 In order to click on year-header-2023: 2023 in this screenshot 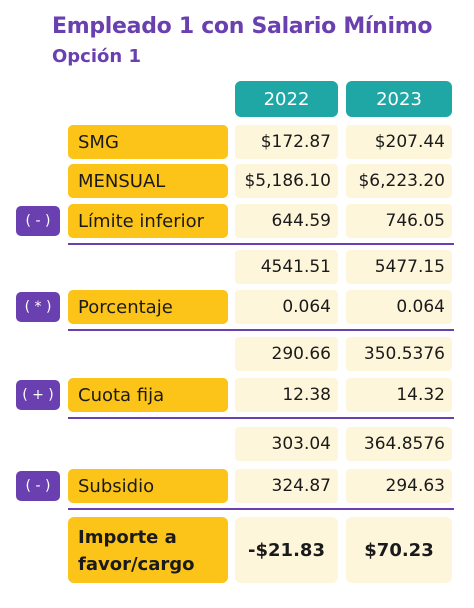, I will do `click(399, 99)`.